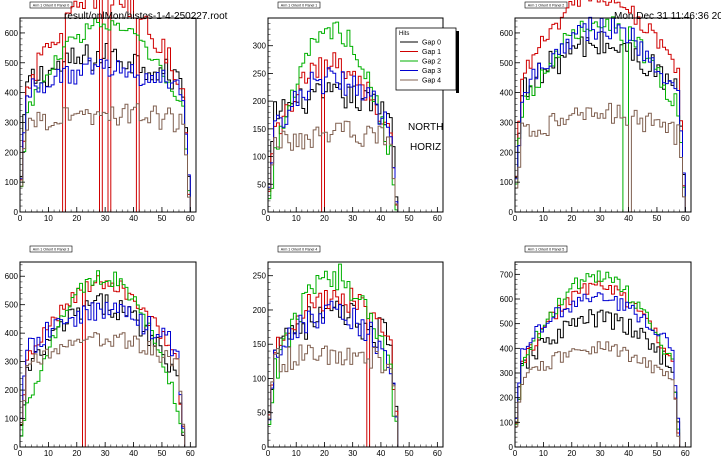 This screenshot has height=464, width=721. What do you see at coordinates (431, 71) in the screenshot?
I see `legend-entry: Gap 3` at bounding box center [431, 71].